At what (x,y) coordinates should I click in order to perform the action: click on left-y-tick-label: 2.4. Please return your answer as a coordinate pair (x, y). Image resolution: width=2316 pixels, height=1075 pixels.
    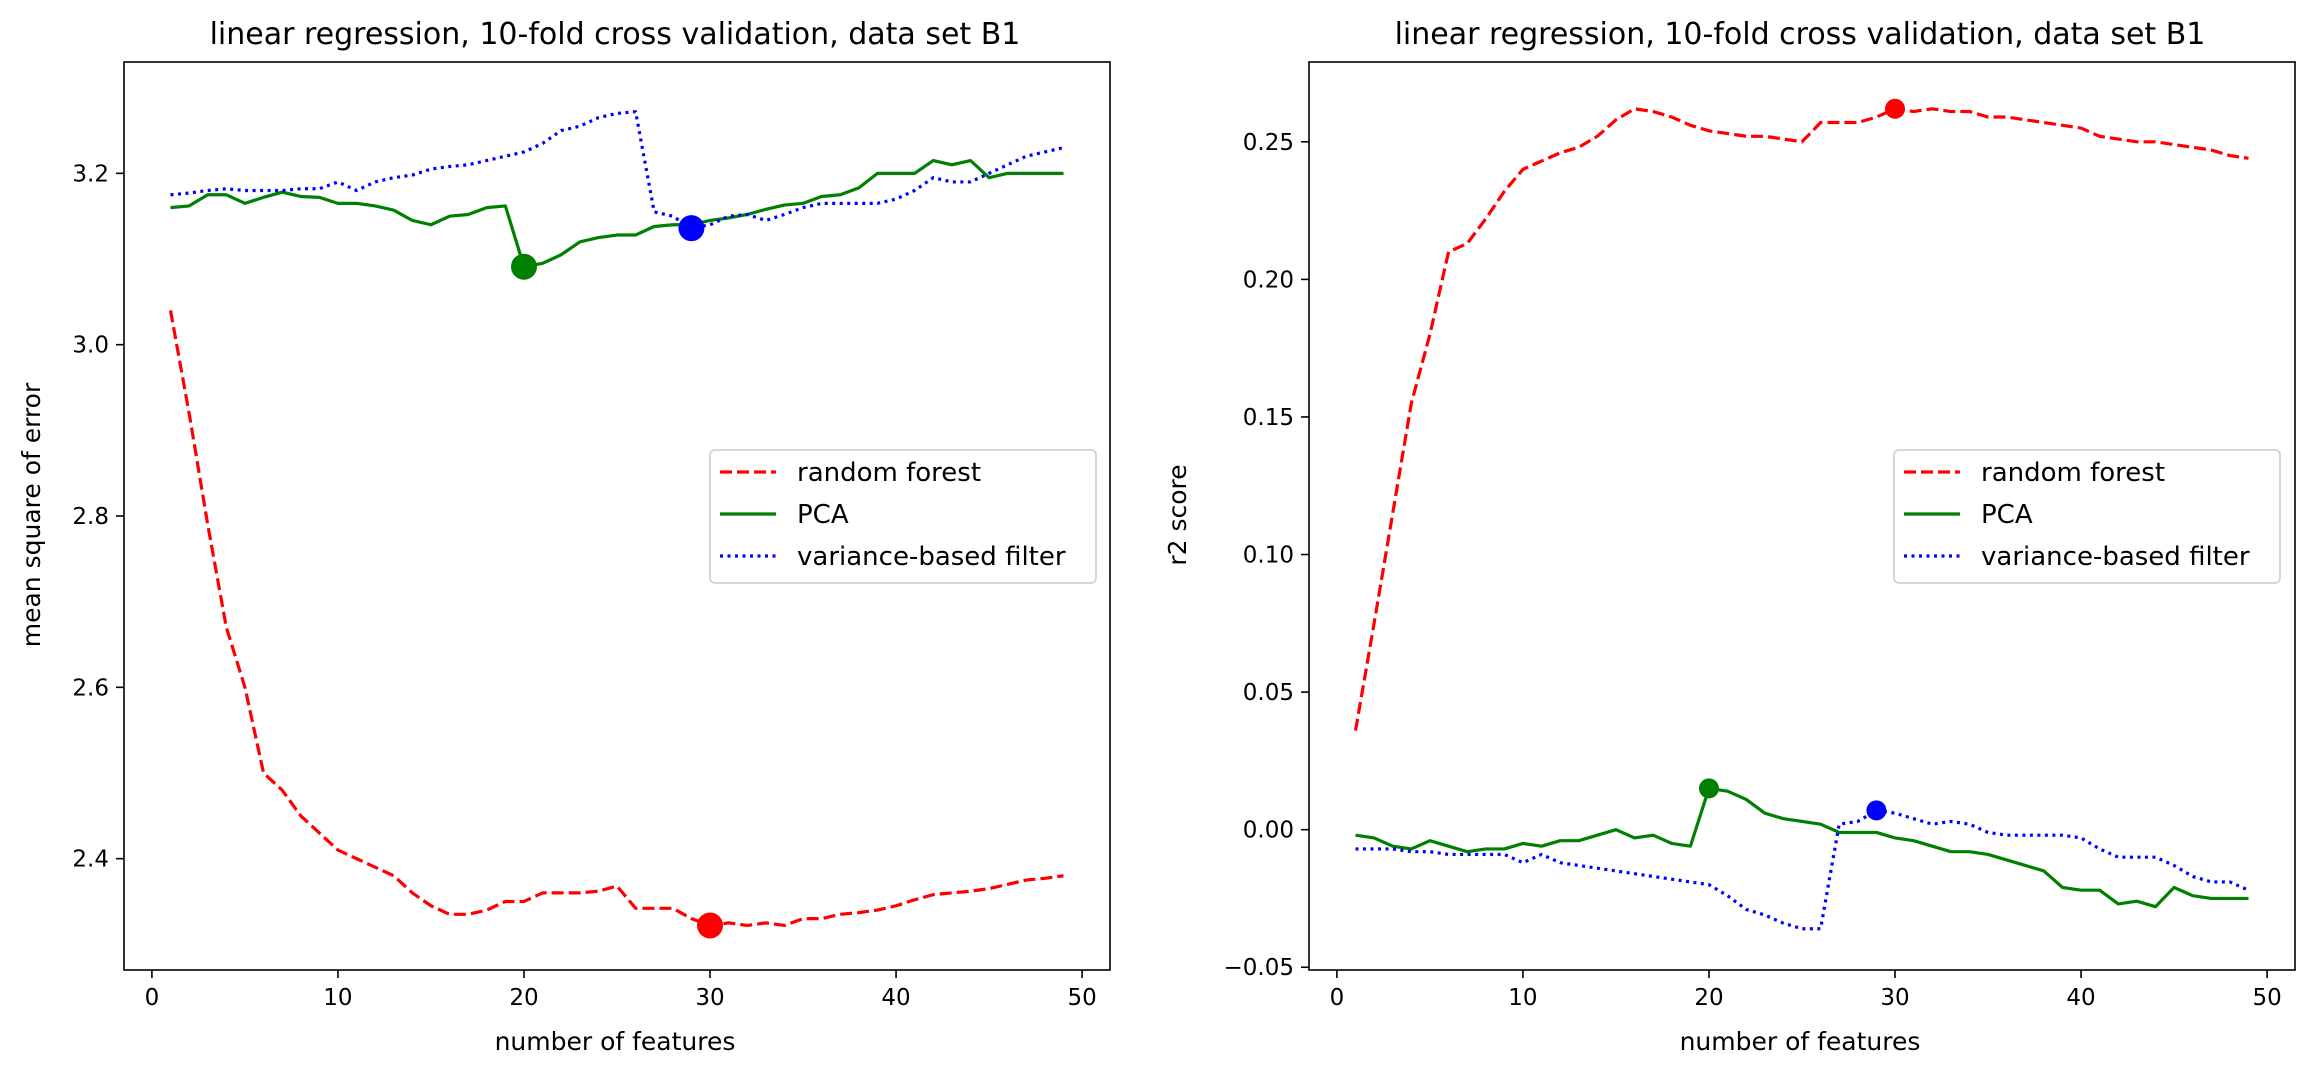
    Looking at the image, I should click on (90, 860).